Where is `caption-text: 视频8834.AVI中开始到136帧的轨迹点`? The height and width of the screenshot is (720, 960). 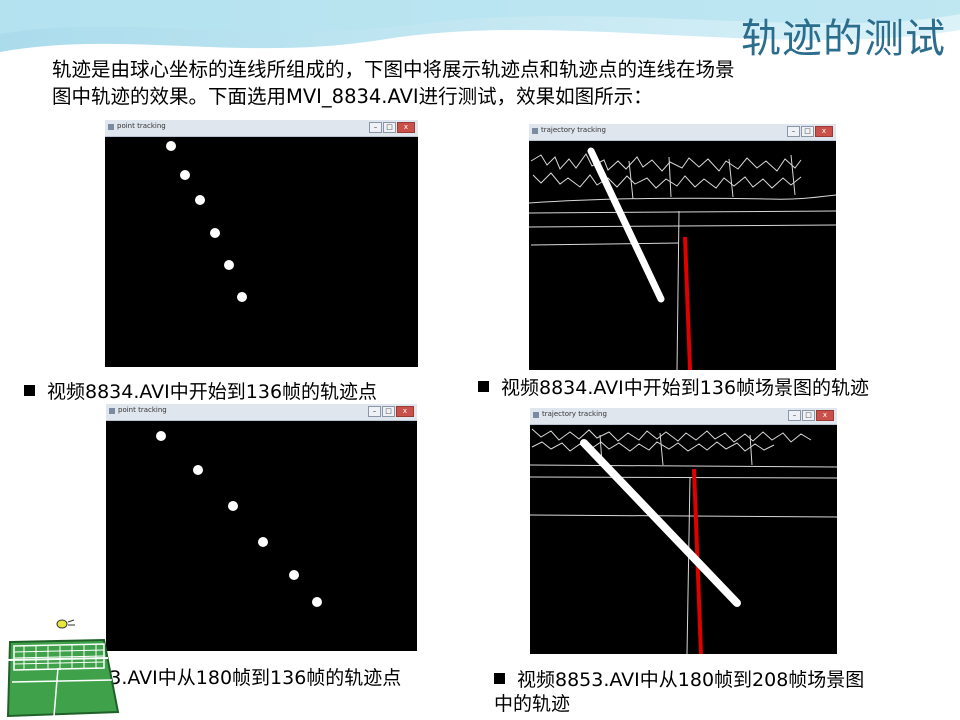
caption-text: 视频8834.AVI中开始到136帧的轨迹点 is located at coordinates (212, 392).